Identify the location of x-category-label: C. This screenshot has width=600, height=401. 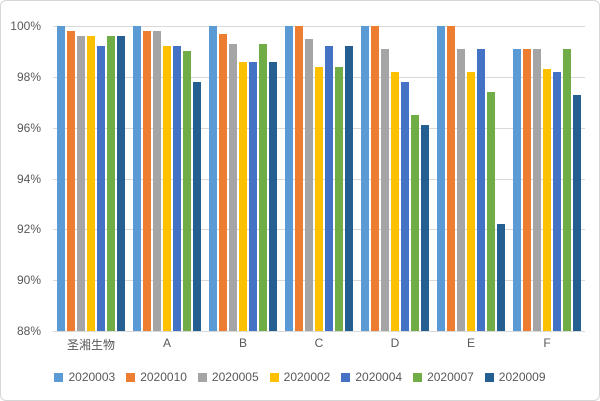
(319, 343).